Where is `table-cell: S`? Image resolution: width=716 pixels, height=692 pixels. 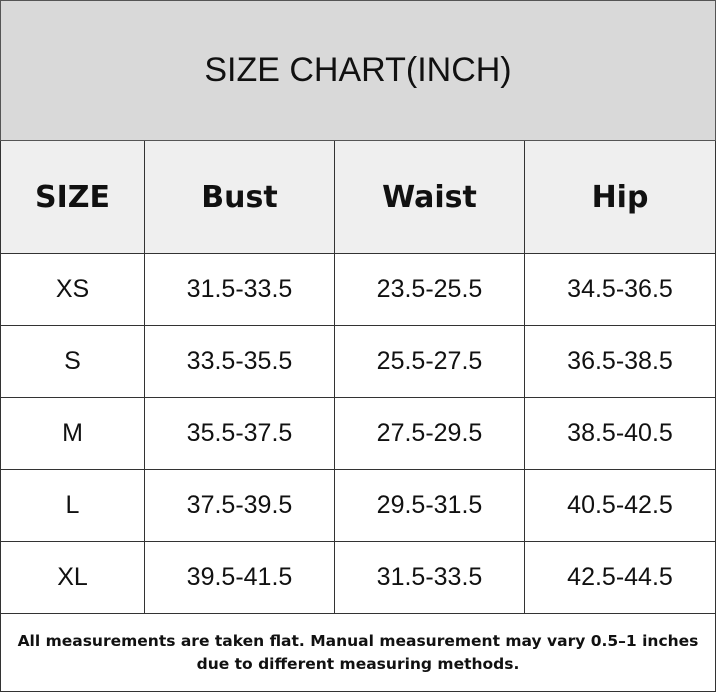 table-cell: S is located at coordinates (72, 362).